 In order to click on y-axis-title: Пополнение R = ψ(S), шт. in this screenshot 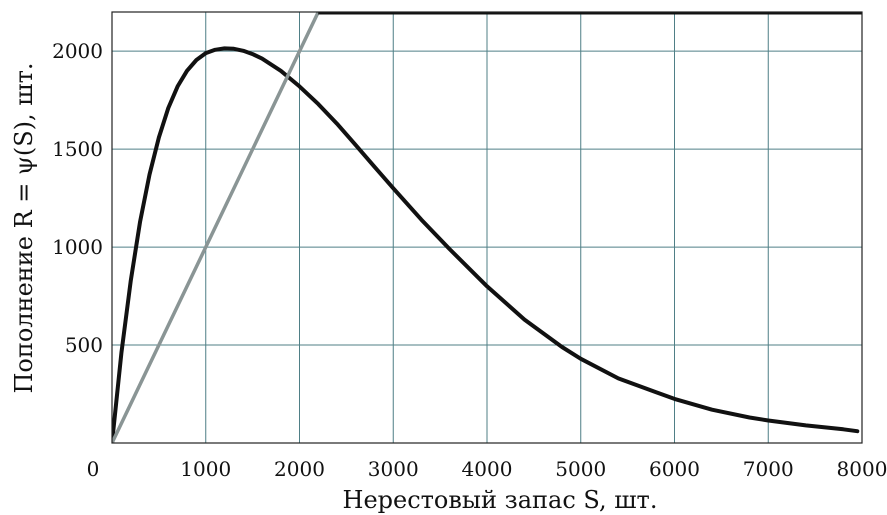, I will do `click(24, 228)`.